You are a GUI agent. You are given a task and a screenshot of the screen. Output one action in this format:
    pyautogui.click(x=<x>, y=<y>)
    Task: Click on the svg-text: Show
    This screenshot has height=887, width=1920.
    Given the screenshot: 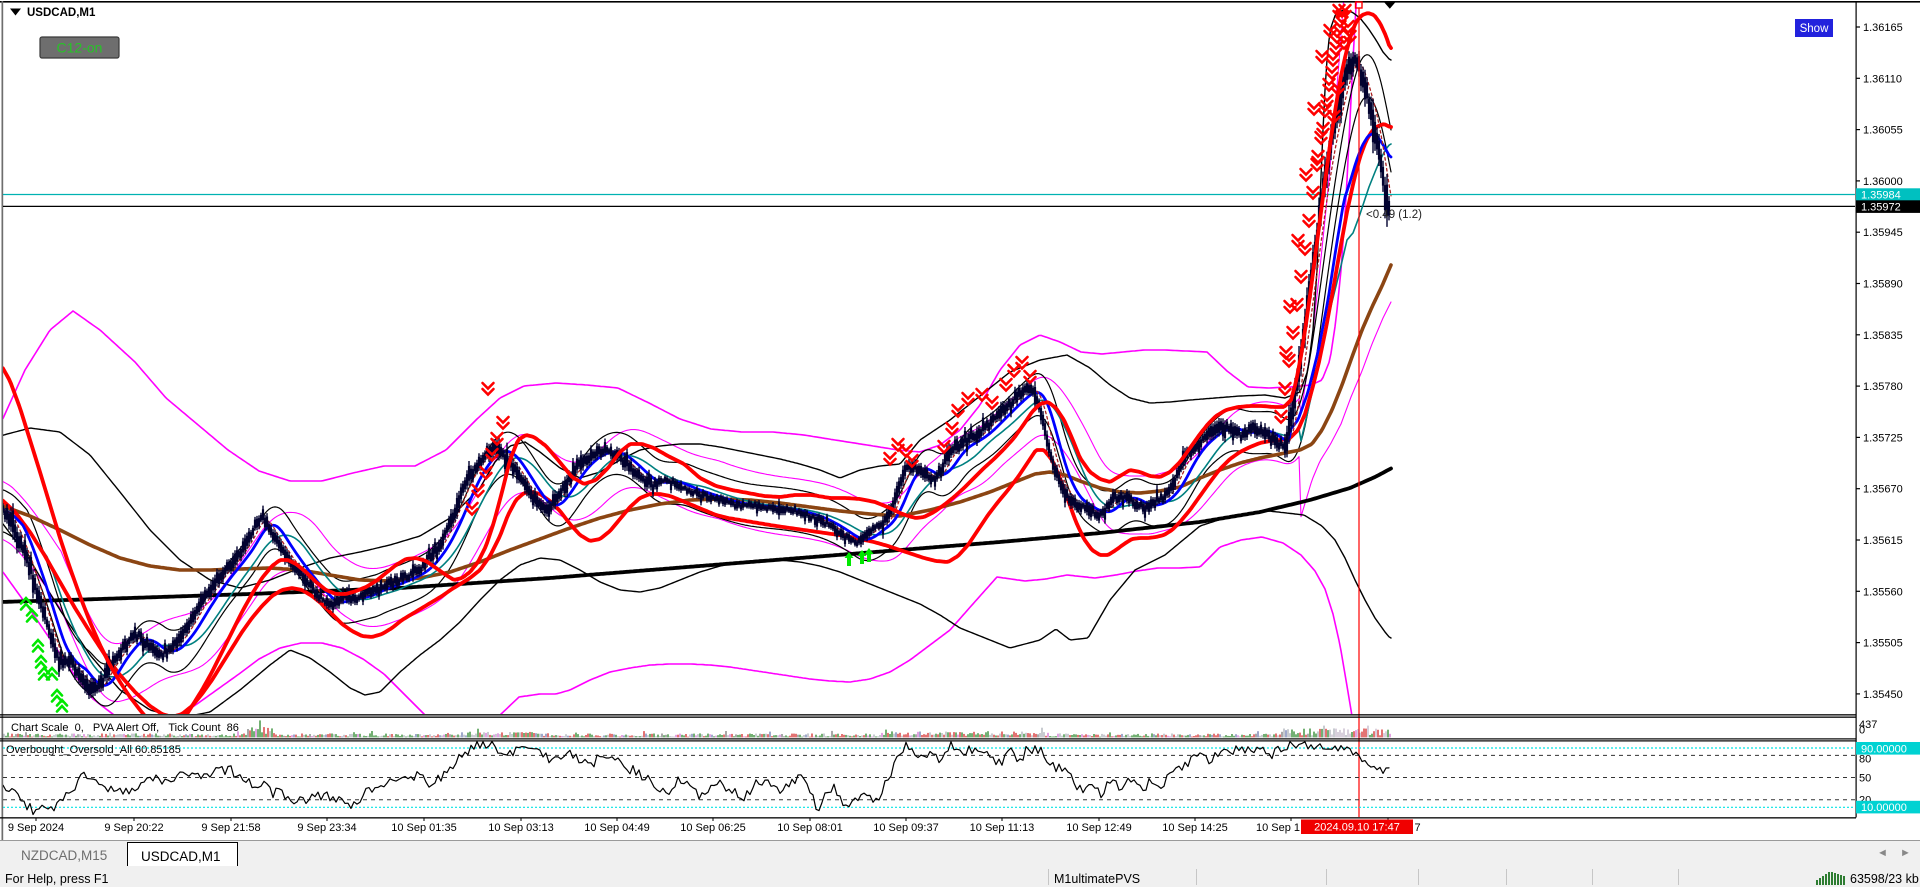 What is the action you would take?
    pyautogui.click(x=1814, y=29)
    